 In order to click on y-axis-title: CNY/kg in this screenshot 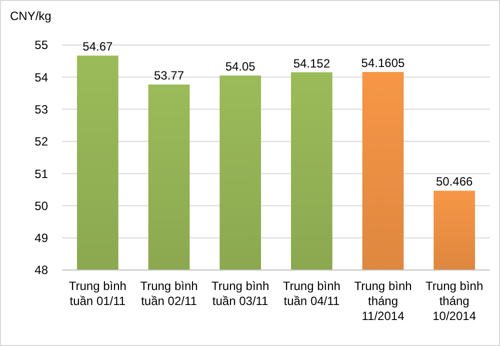, I will do `click(31, 16)`.